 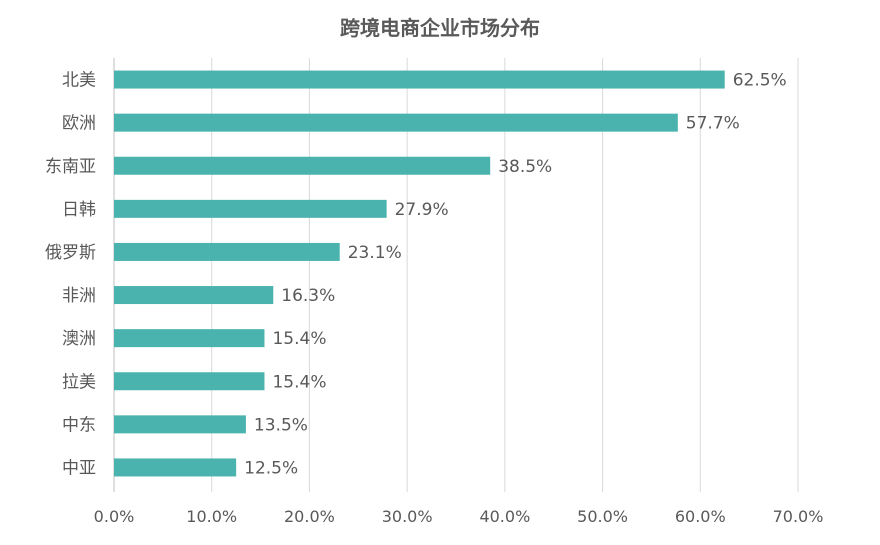 I want to click on data-label: 38.5%, so click(x=525, y=167).